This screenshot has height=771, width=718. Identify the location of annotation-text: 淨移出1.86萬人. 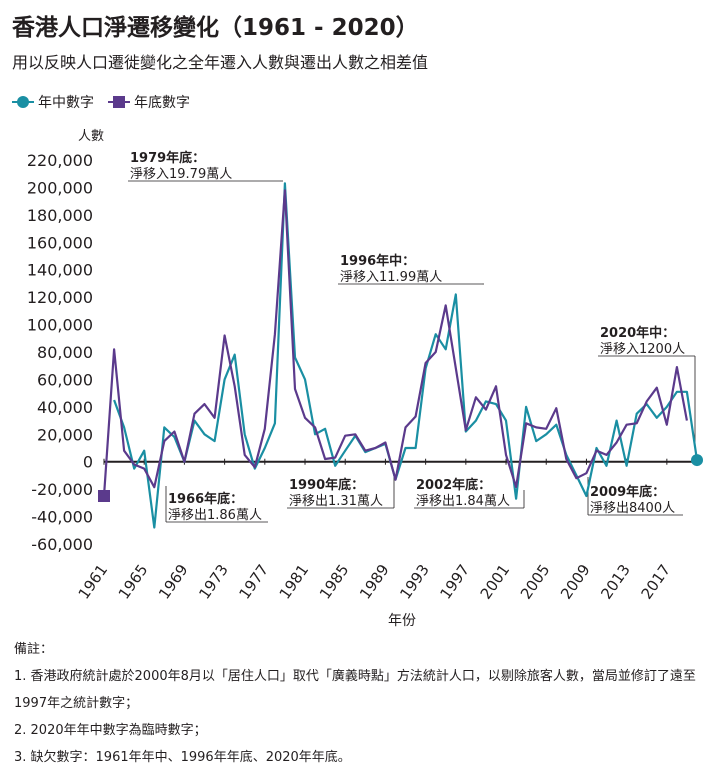
(215, 515).